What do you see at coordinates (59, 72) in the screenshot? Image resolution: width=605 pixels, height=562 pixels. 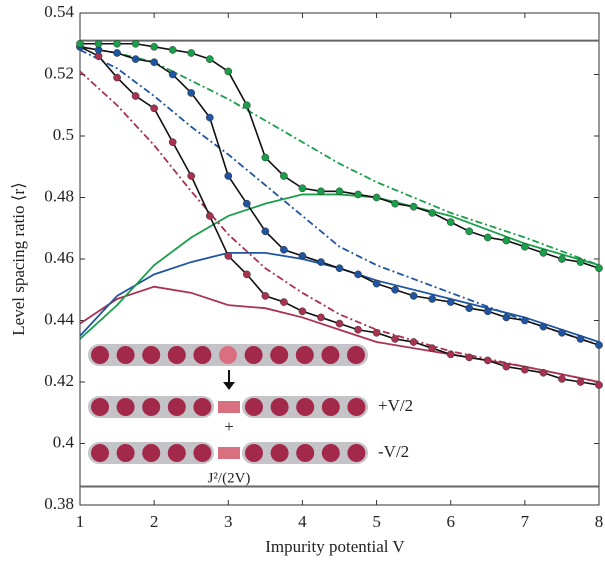 I see `y-tick-label: 0.52` at bounding box center [59, 72].